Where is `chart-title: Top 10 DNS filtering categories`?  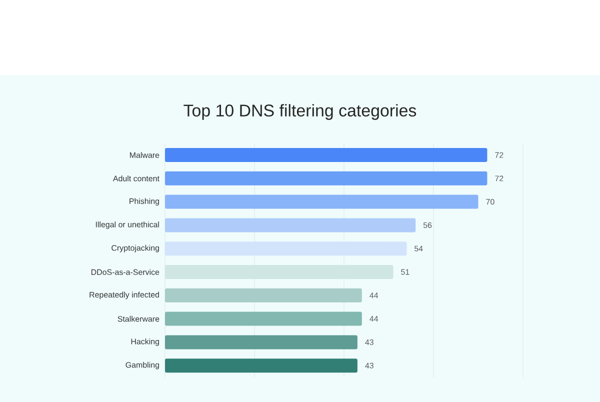 chart-title: Top 10 DNS filtering categories is located at coordinates (300, 112).